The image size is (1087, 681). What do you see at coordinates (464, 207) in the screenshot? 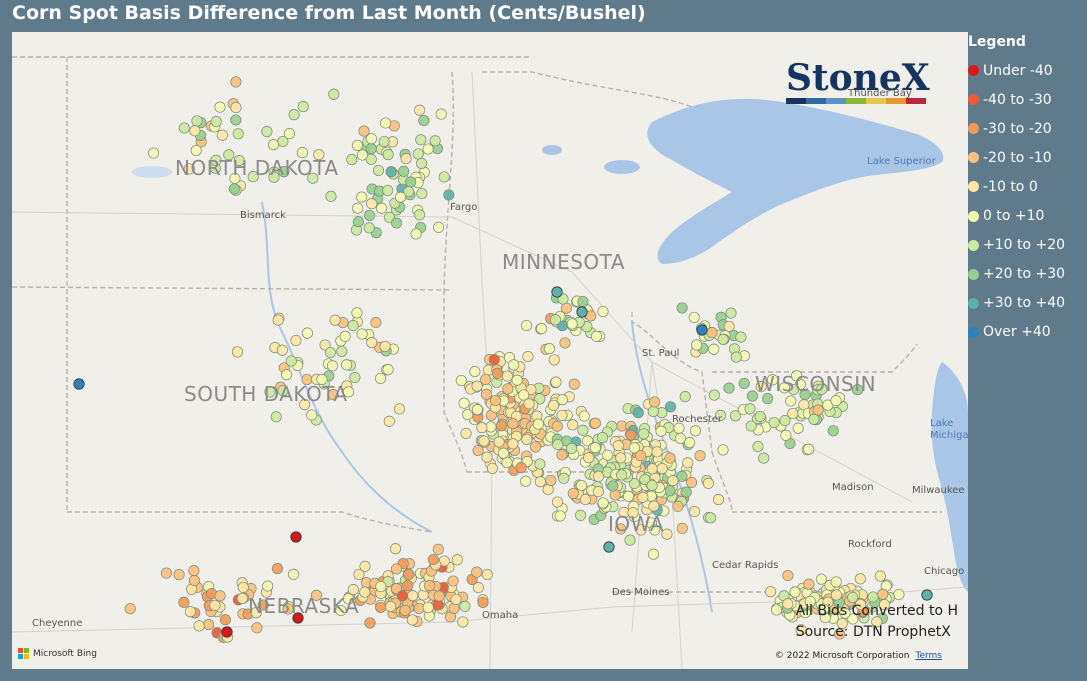
I see `city-label-fargo: Fargo` at bounding box center [464, 207].